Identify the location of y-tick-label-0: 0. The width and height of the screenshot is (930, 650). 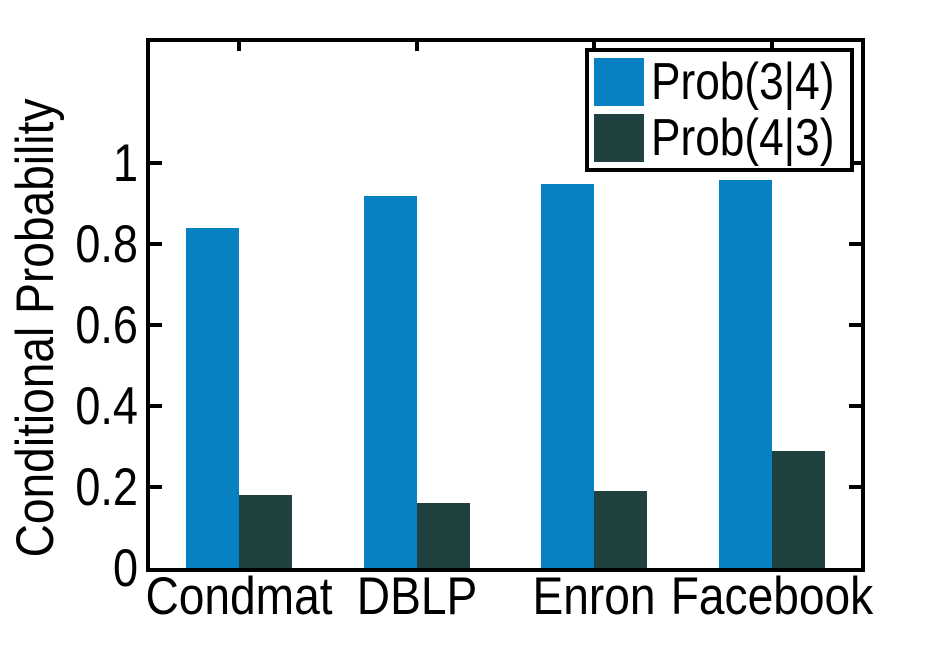
(125, 568).